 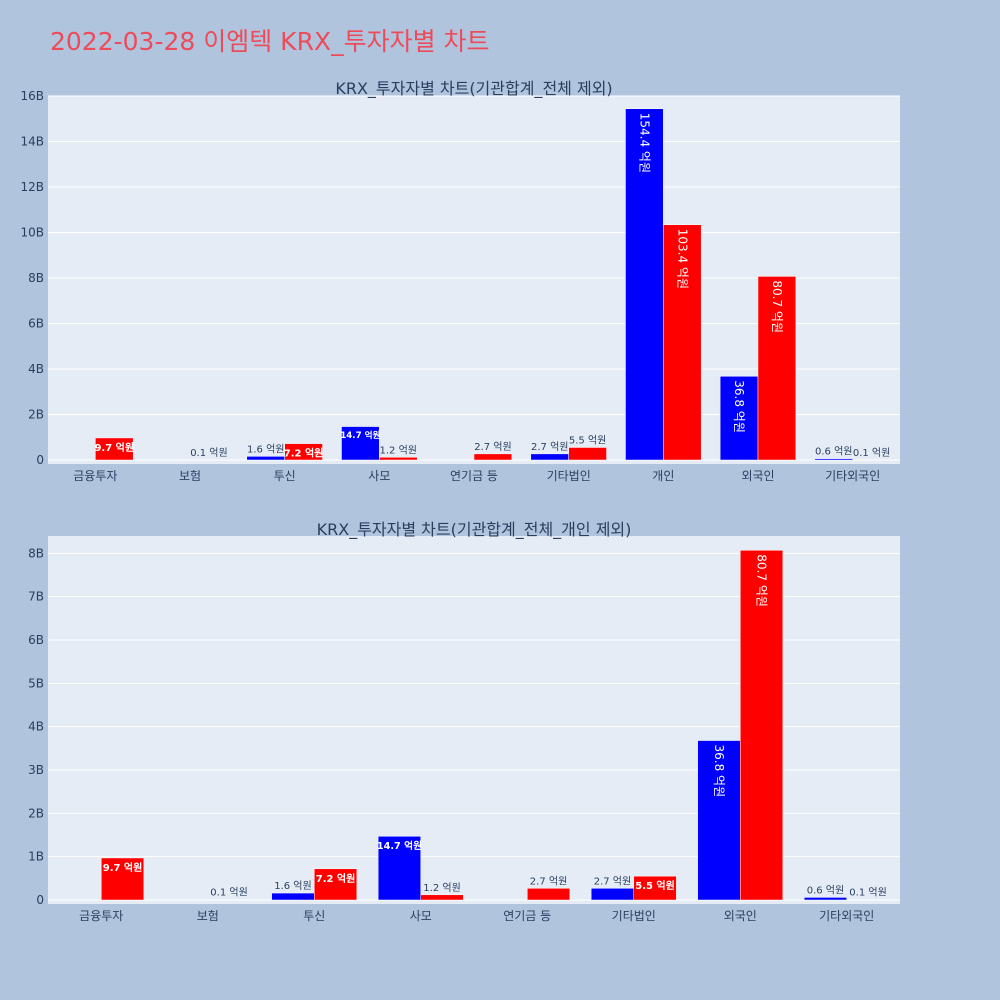 I want to click on y-tick-label: 3B, so click(x=36, y=770).